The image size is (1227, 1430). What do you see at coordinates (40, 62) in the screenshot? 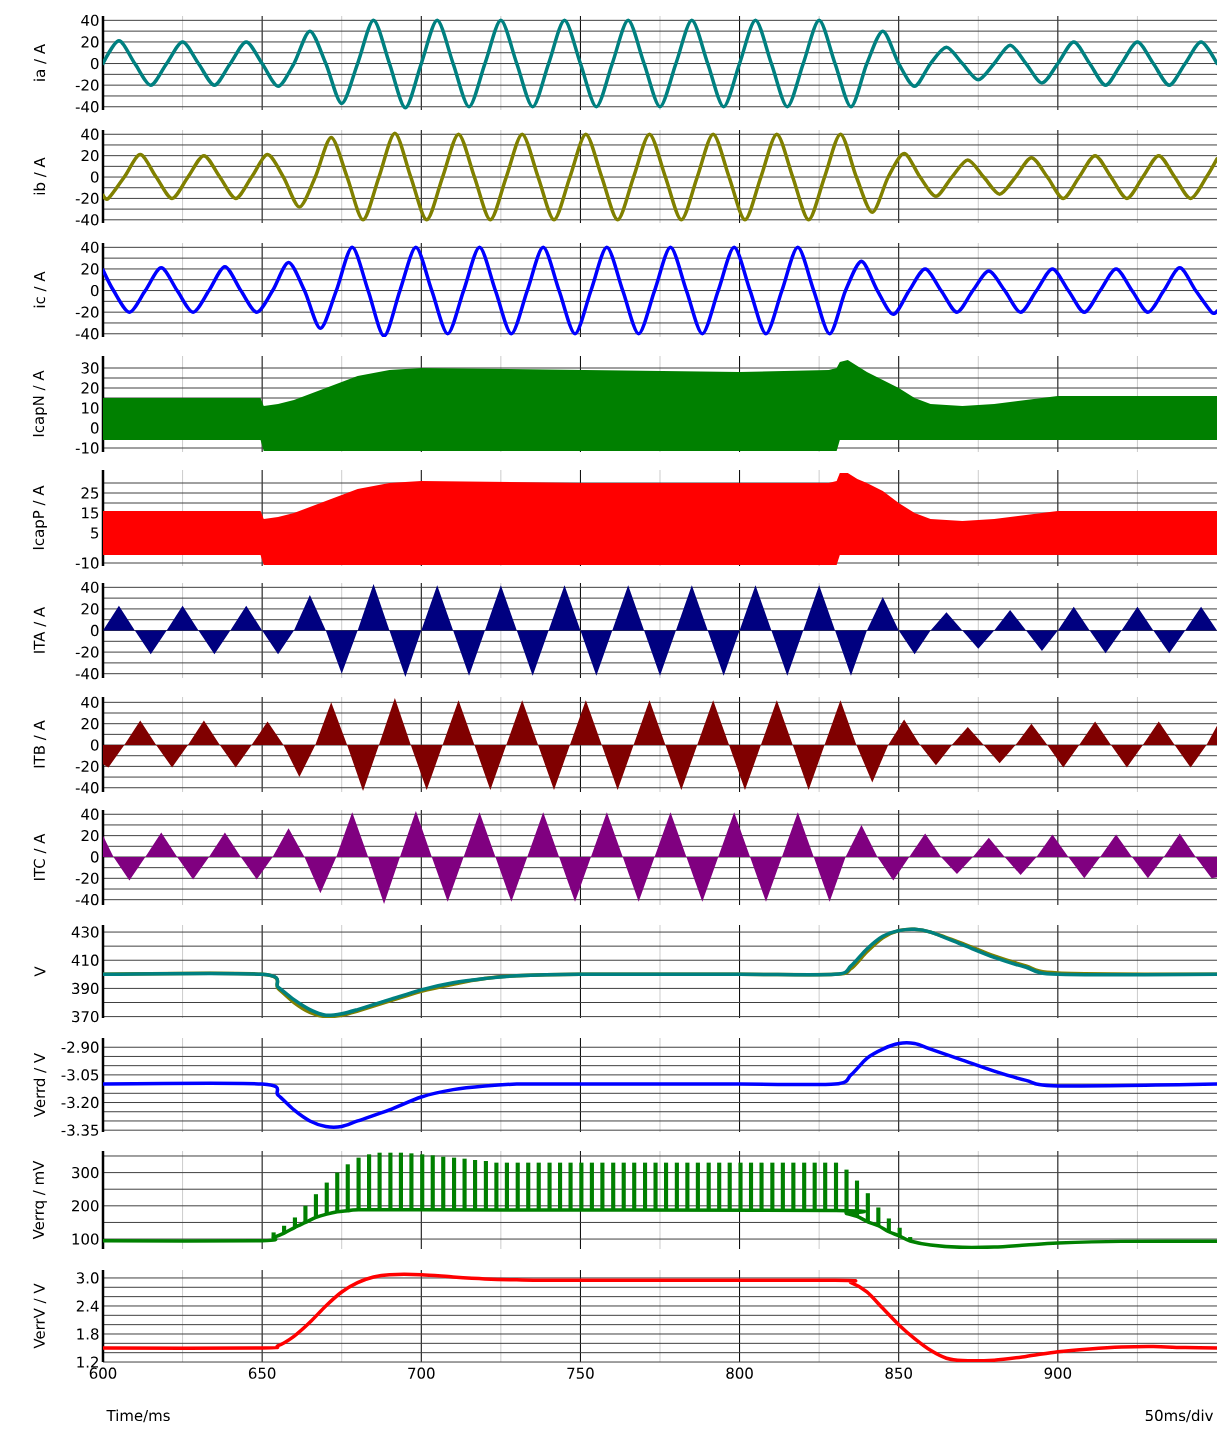
I see `y-axis-title: ia / A` at bounding box center [40, 62].